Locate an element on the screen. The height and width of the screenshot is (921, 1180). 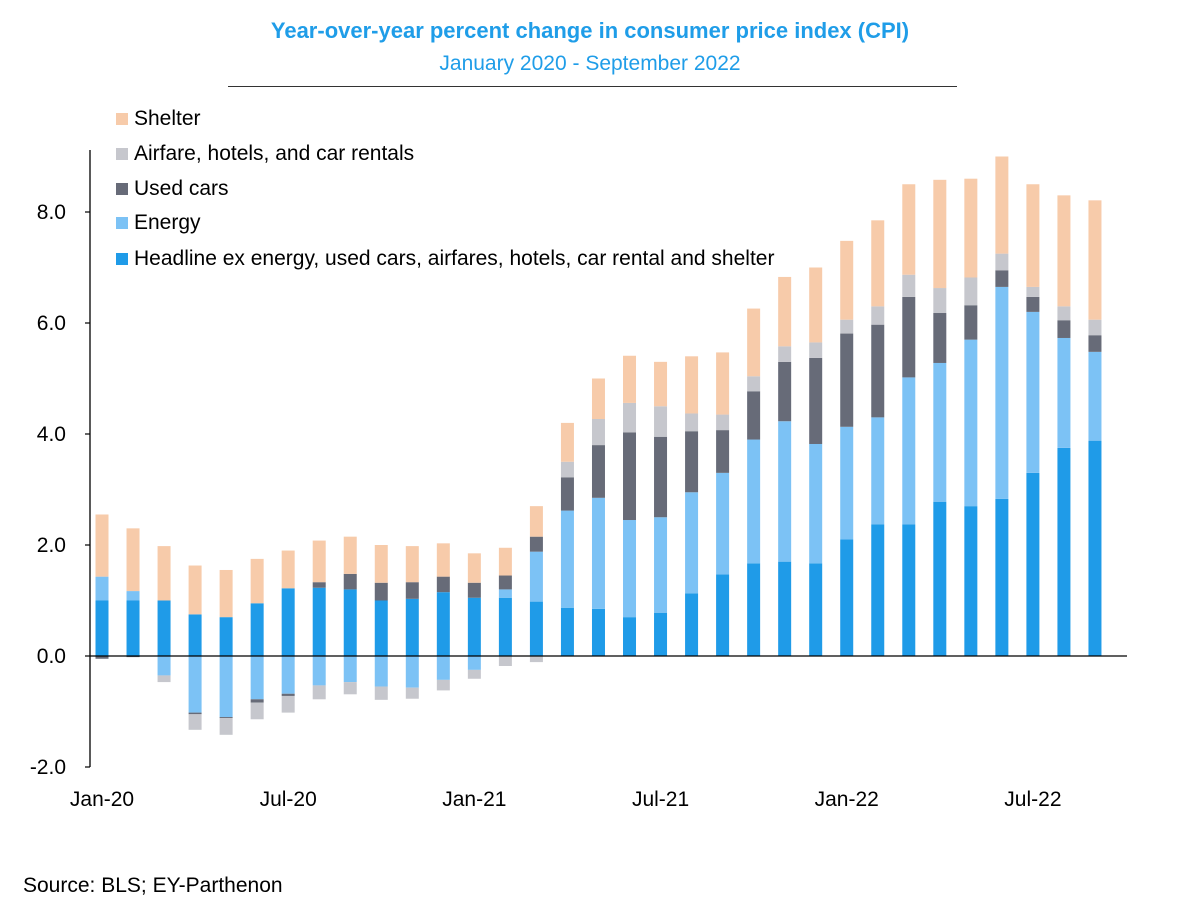
y-tick-label: 2.0 is located at coordinates (51, 545).